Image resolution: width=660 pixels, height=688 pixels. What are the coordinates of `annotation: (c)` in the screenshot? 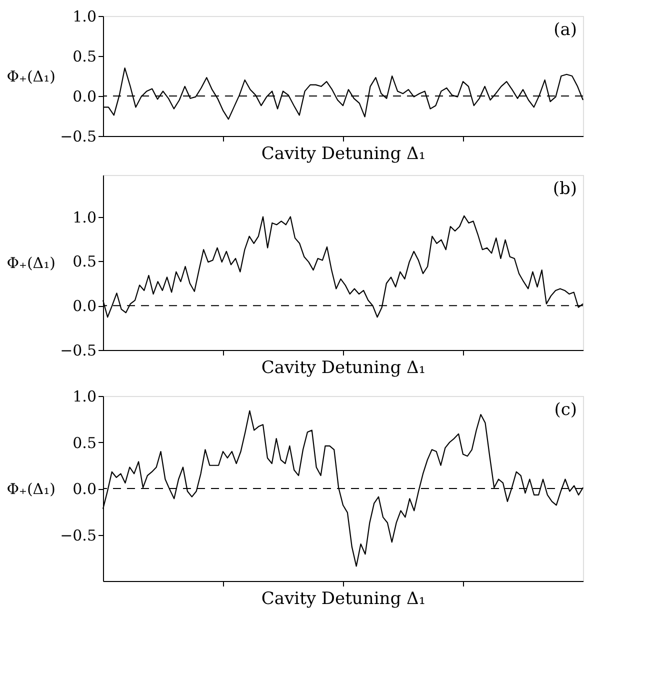 It's located at (565, 410).